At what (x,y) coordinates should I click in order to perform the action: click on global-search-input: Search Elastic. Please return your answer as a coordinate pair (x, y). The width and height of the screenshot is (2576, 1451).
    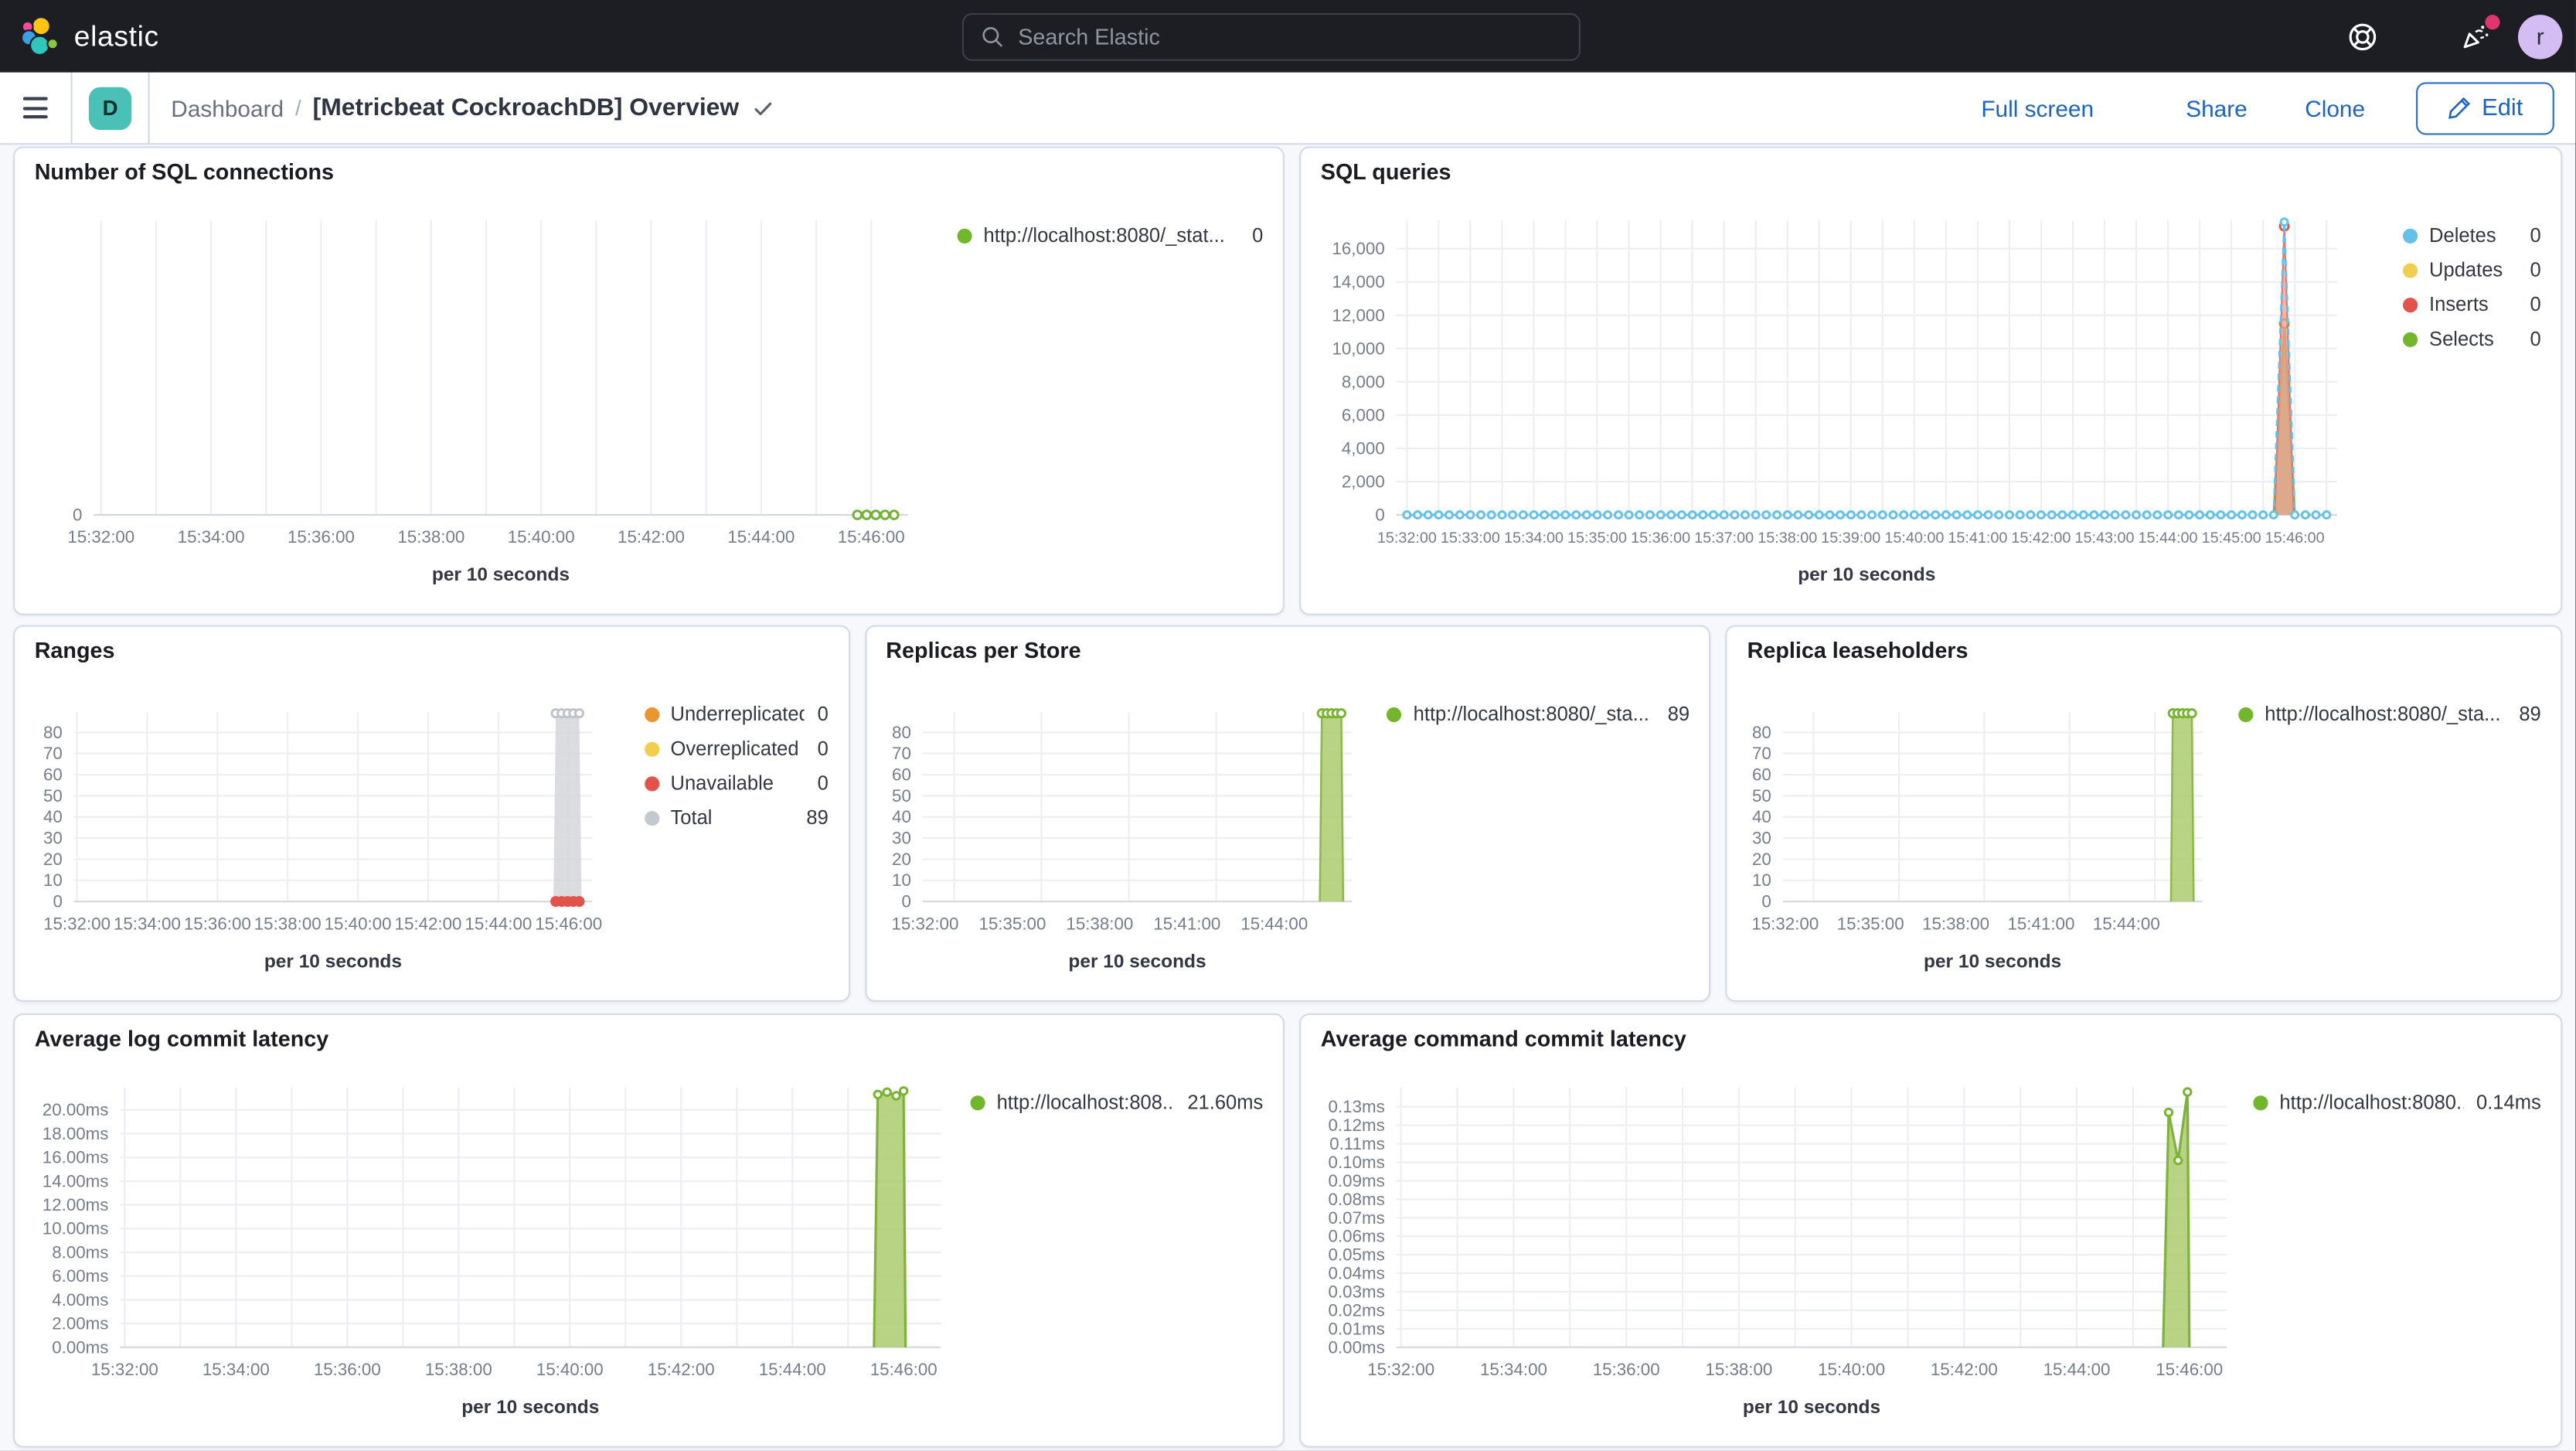
    Looking at the image, I should click on (1271, 36).